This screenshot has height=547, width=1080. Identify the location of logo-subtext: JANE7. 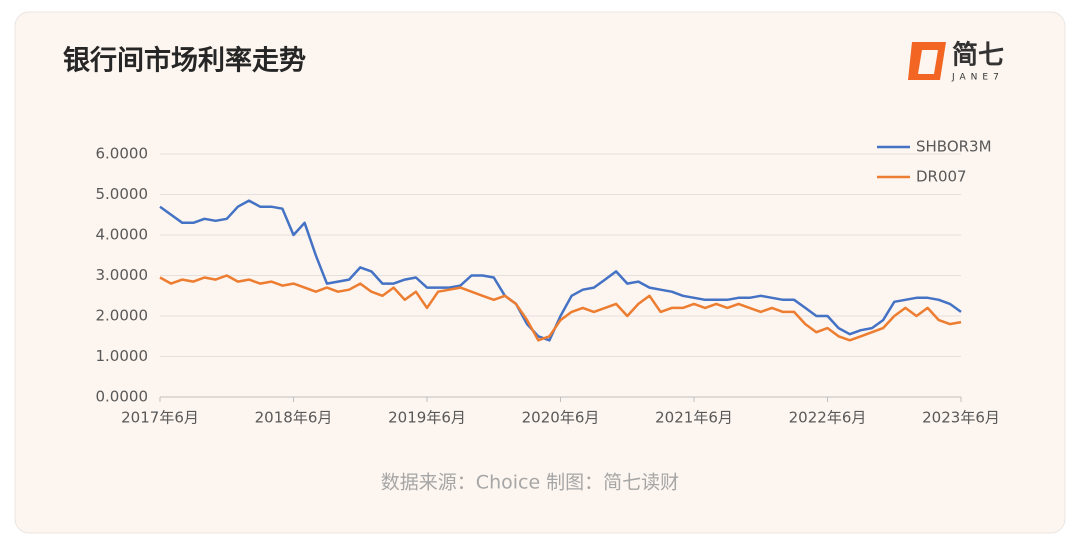
(977, 78).